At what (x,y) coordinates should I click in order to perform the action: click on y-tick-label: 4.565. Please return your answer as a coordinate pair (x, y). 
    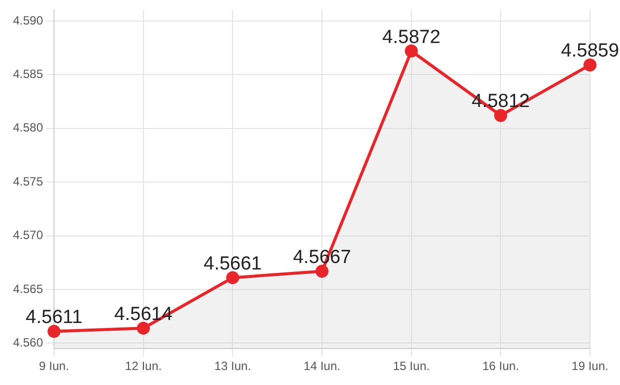
    Looking at the image, I should click on (28, 289).